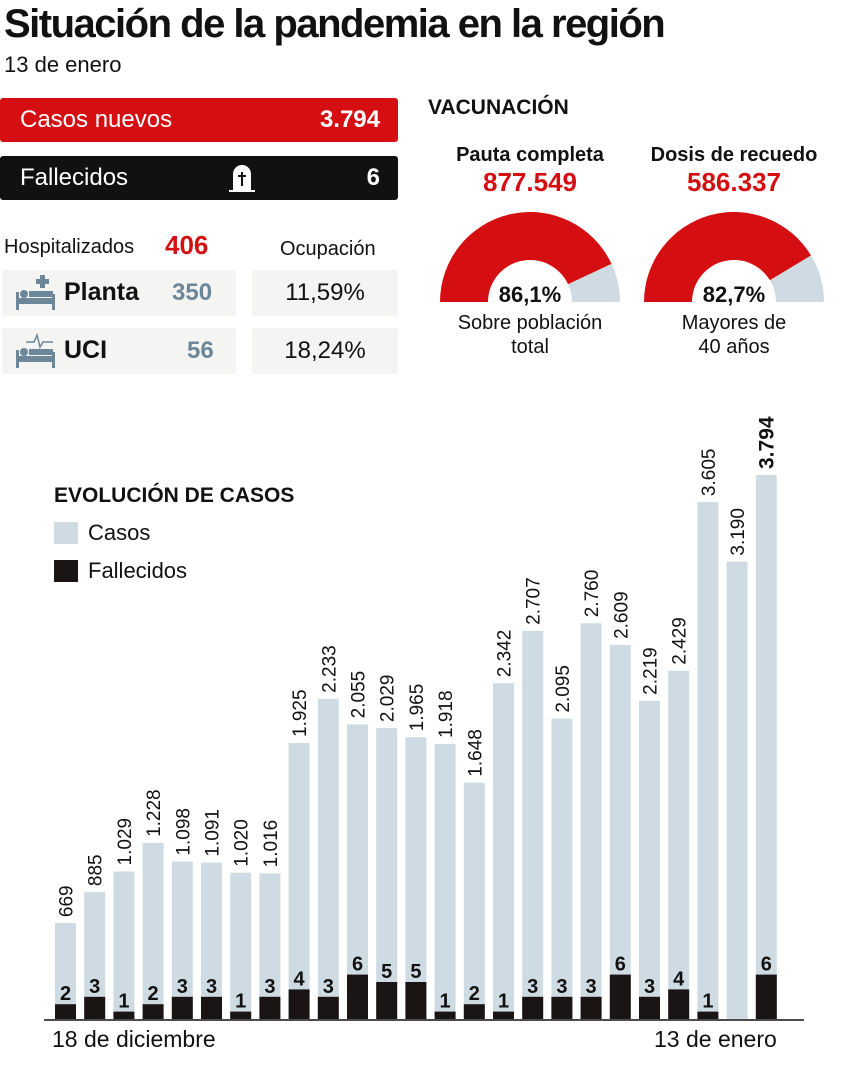  What do you see at coordinates (563, 689) in the screenshot?
I see `cases-value-label: 2.095` at bounding box center [563, 689].